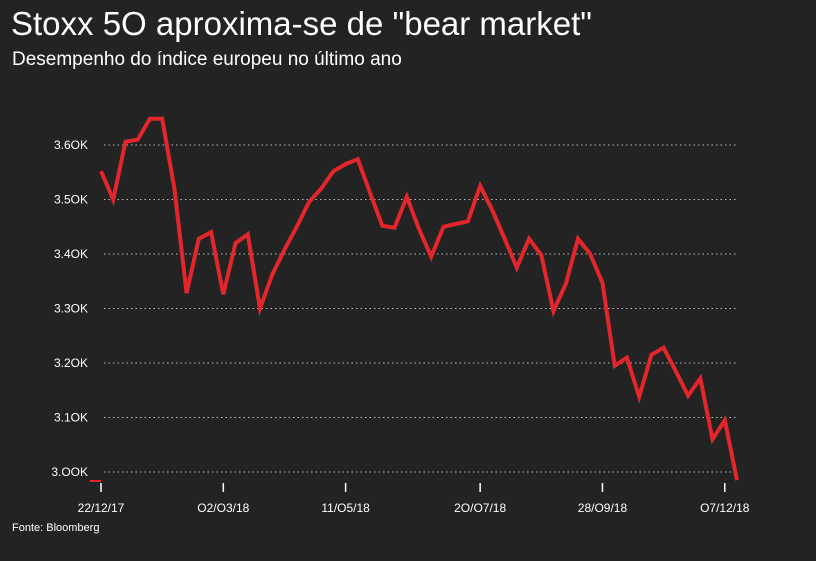  What do you see at coordinates (56, 528) in the screenshot?
I see `source-note: Fonte: Bloomberg` at bounding box center [56, 528].